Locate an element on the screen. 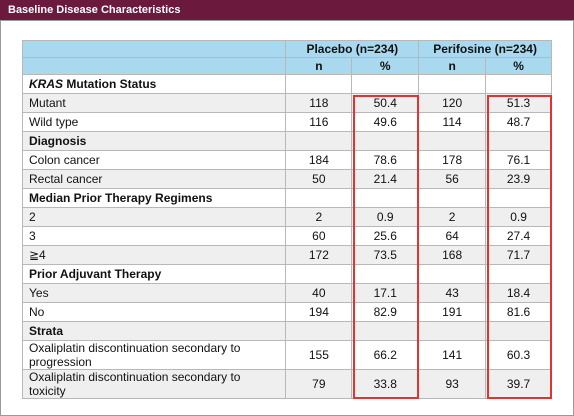  value-cell: 155 is located at coordinates (319, 355).